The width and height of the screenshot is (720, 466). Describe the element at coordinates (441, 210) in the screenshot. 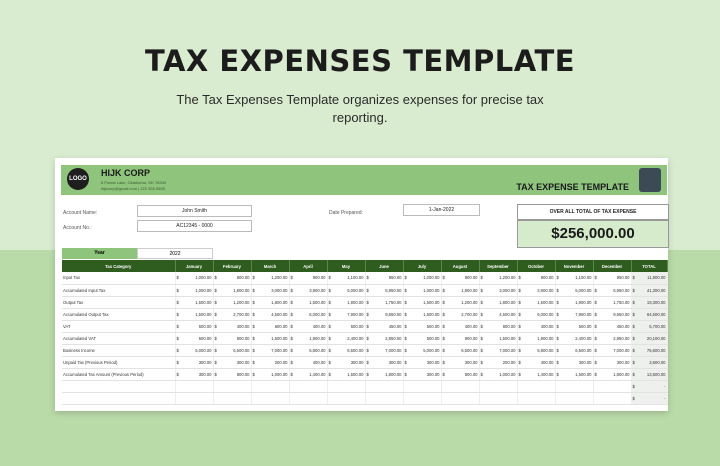

I see `date-field: 1-Jan-2022` at that location.